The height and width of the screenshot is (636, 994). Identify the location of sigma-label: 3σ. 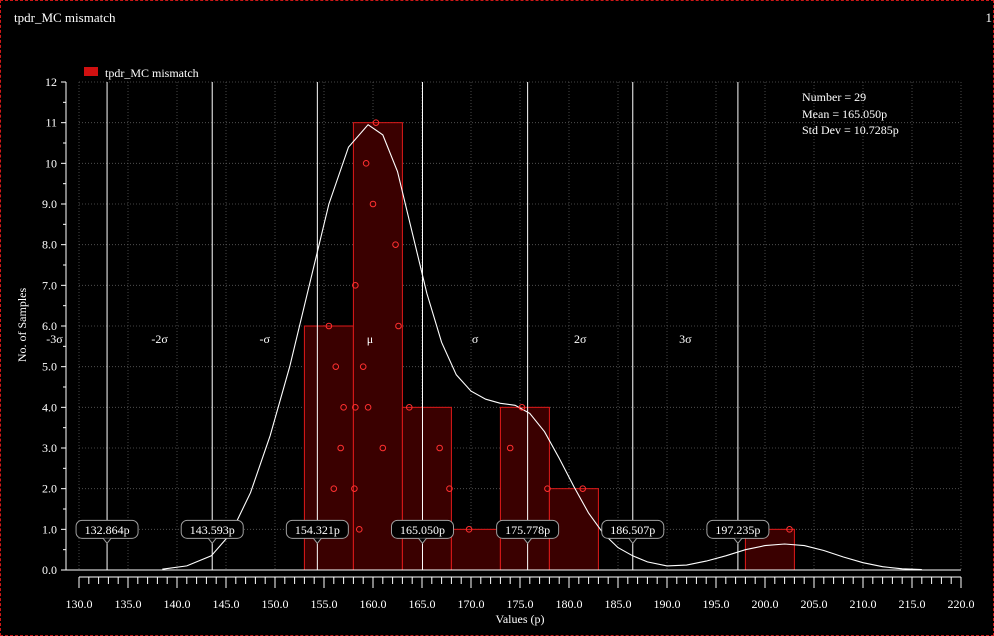
(685, 339).